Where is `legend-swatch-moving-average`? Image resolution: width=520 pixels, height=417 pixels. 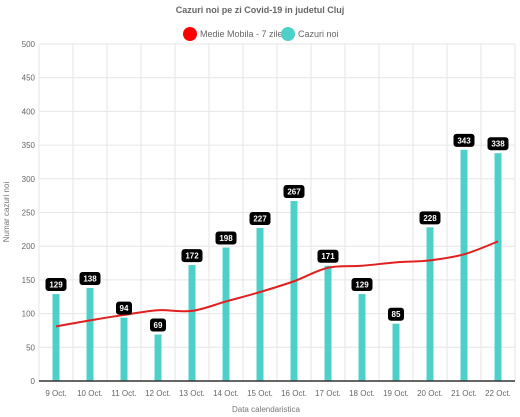 legend-swatch-moving-average is located at coordinates (190, 34).